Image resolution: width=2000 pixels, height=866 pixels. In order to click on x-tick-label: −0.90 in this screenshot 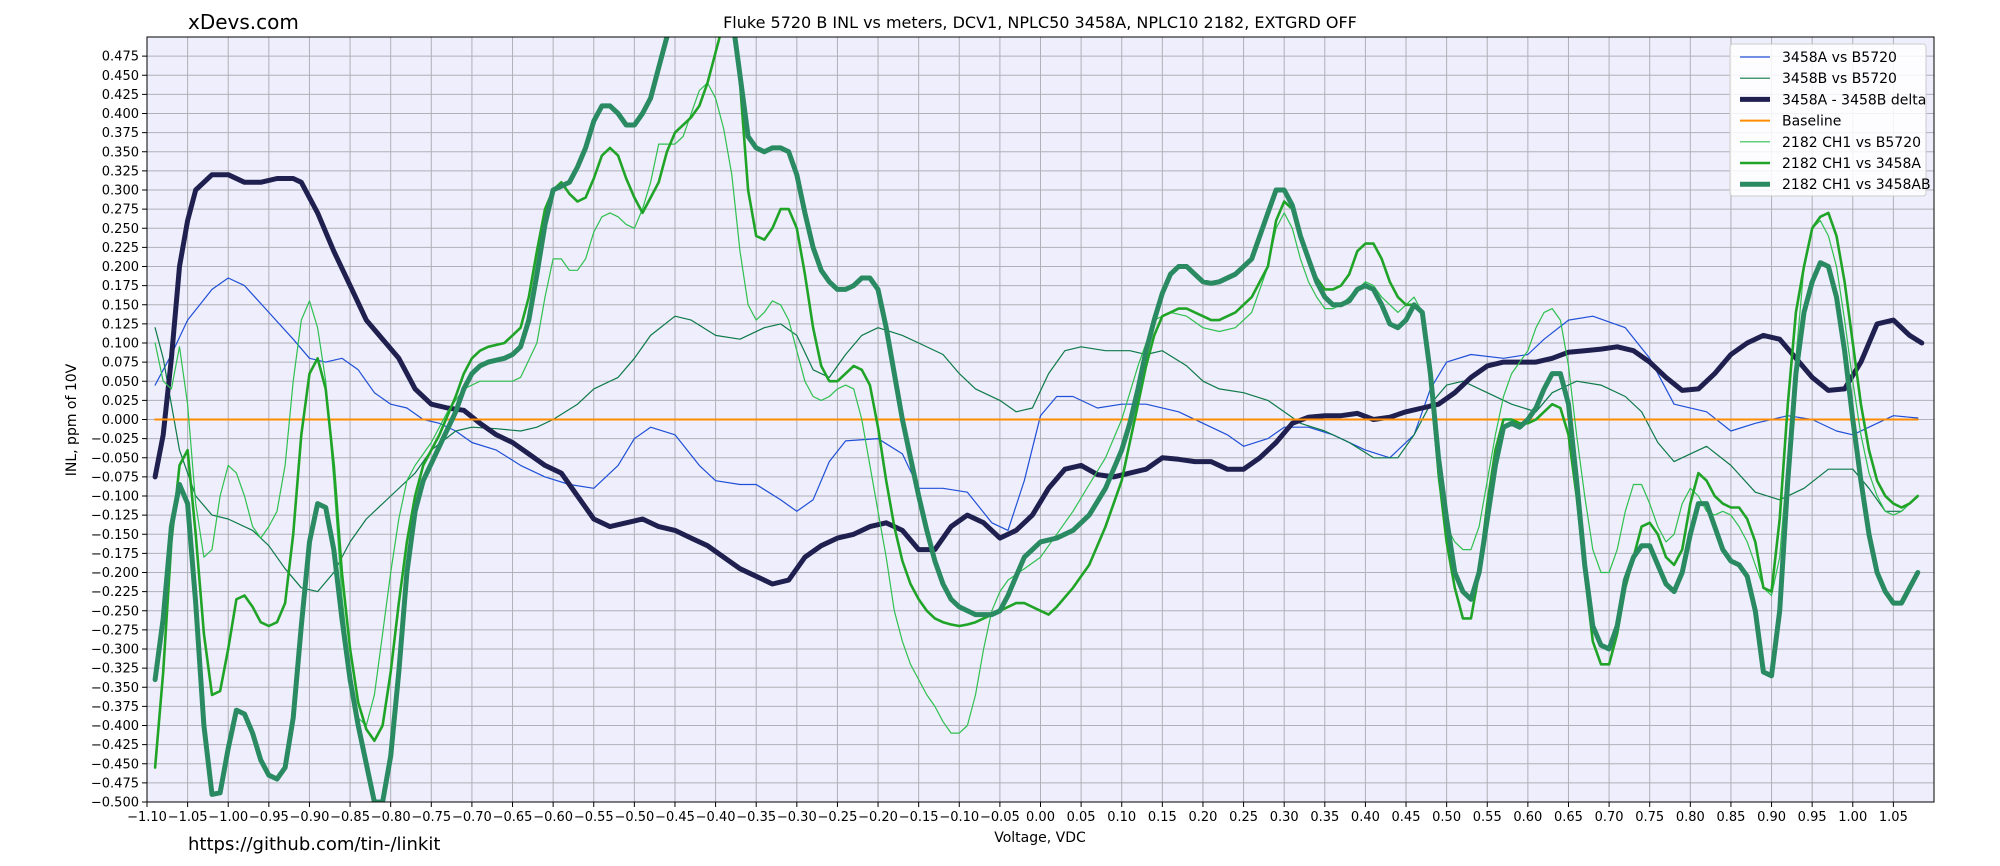, I will do `click(310, 817)`.